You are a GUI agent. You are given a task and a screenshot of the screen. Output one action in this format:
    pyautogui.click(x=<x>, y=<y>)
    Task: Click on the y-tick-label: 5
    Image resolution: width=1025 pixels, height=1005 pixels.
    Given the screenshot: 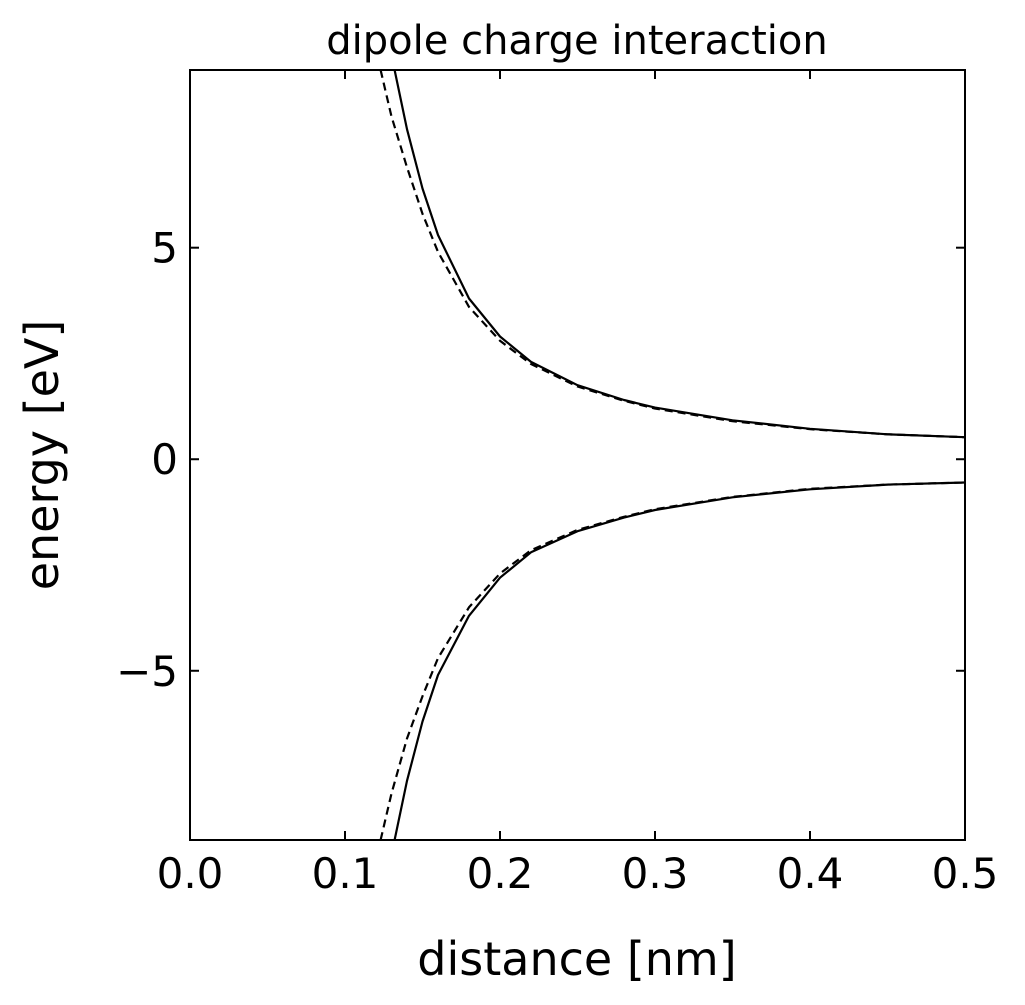 What is the action you would take?
    pyautogui.click(x=164, y=248)
    